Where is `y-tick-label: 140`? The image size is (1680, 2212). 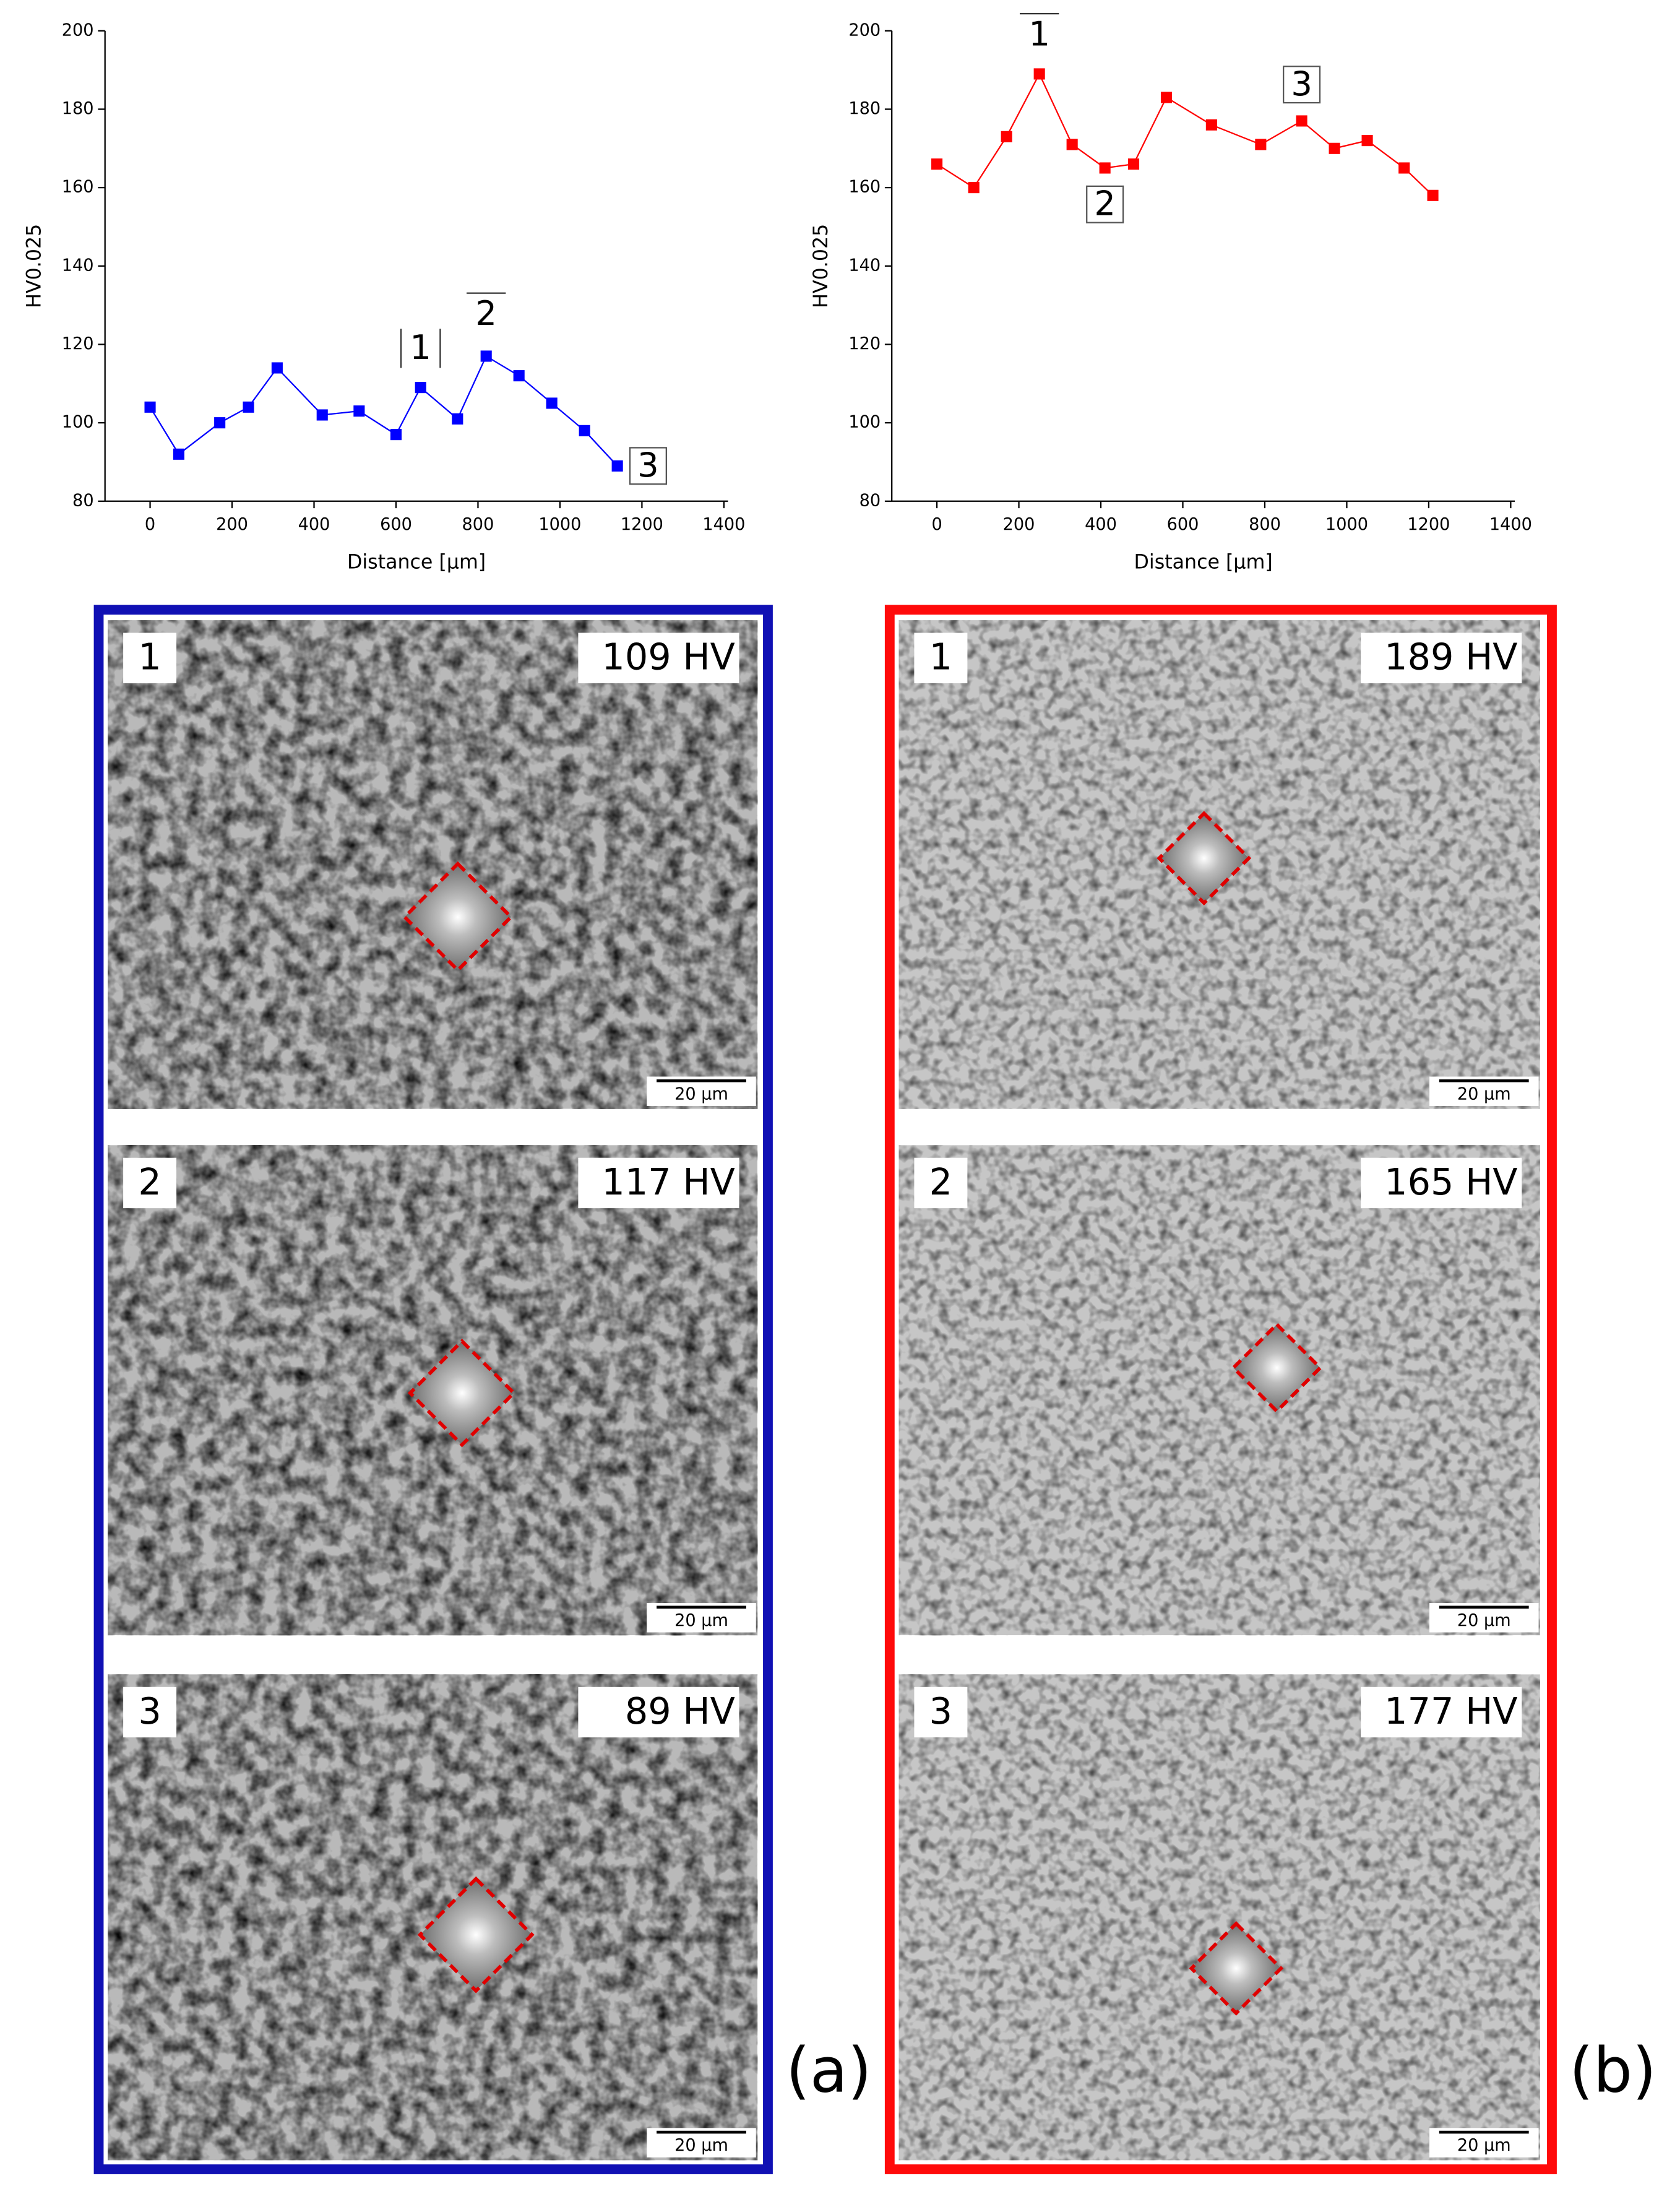 y-tick-label: 140 is located at coordinates (864, 265).